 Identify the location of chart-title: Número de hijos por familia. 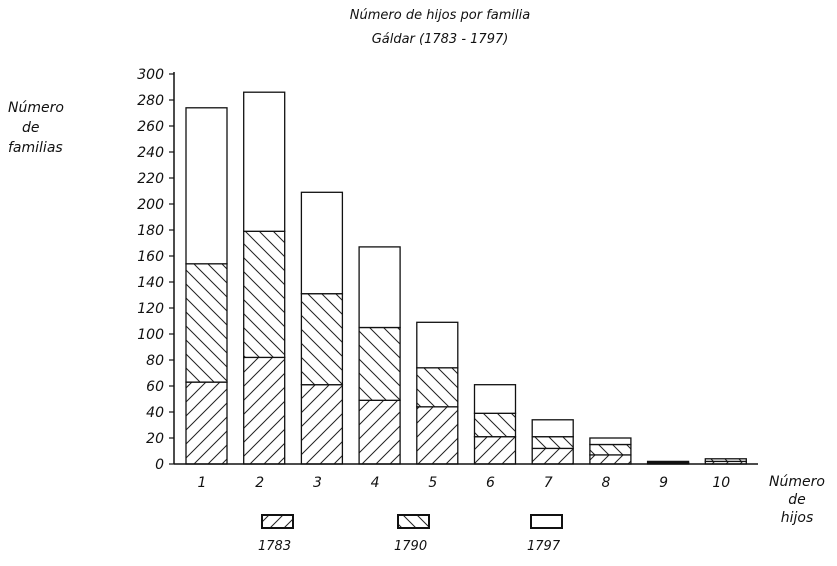
(440, 15).